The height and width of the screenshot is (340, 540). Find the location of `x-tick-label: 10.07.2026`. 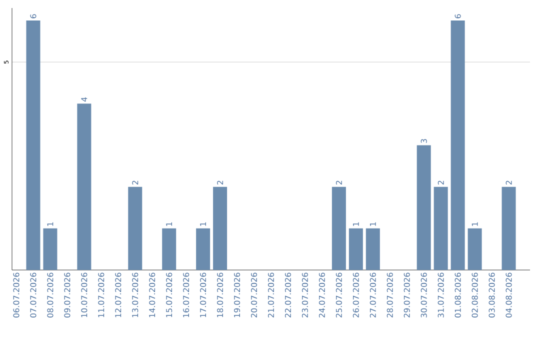

x-tick-label: 10.07.2026 is located at coordinates (84, 295).